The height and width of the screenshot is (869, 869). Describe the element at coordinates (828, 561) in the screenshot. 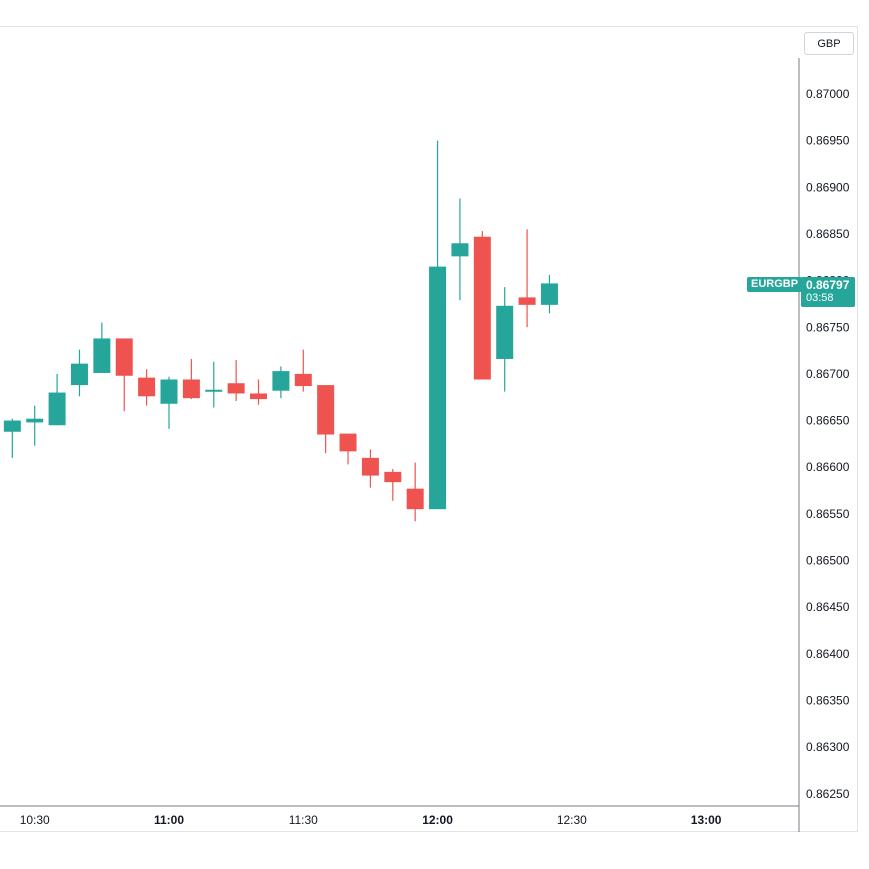

I see `y-tick-label: 0.86500` at that location.